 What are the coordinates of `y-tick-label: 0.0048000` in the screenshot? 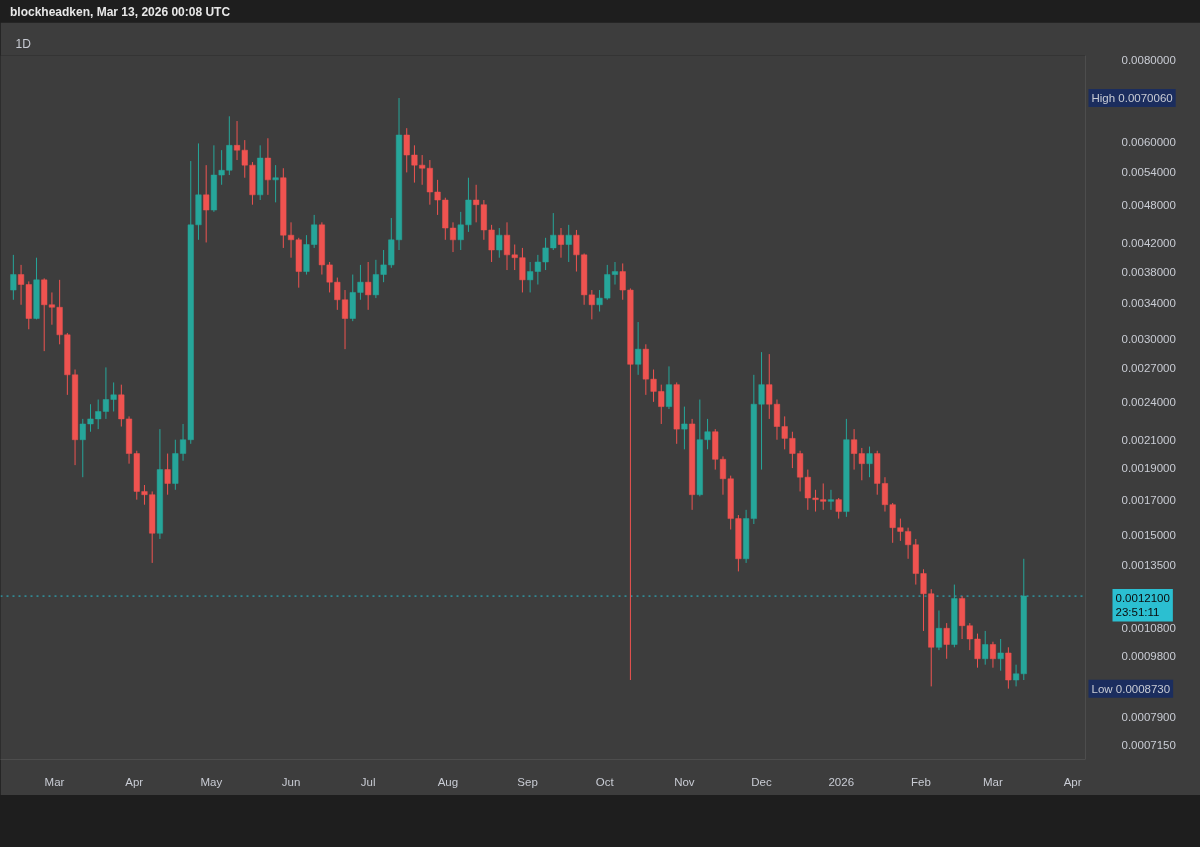 It's located at (1148, 205).